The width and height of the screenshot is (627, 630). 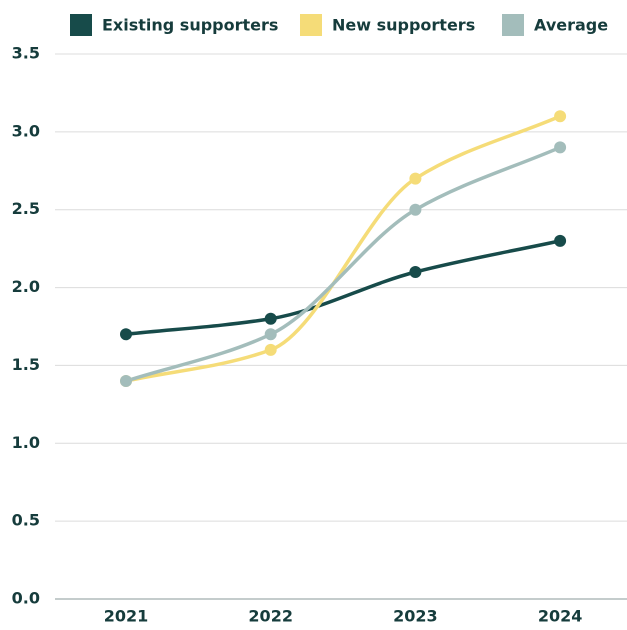 I want to click on legend-label: New supporters, so click(x=403, y=25).